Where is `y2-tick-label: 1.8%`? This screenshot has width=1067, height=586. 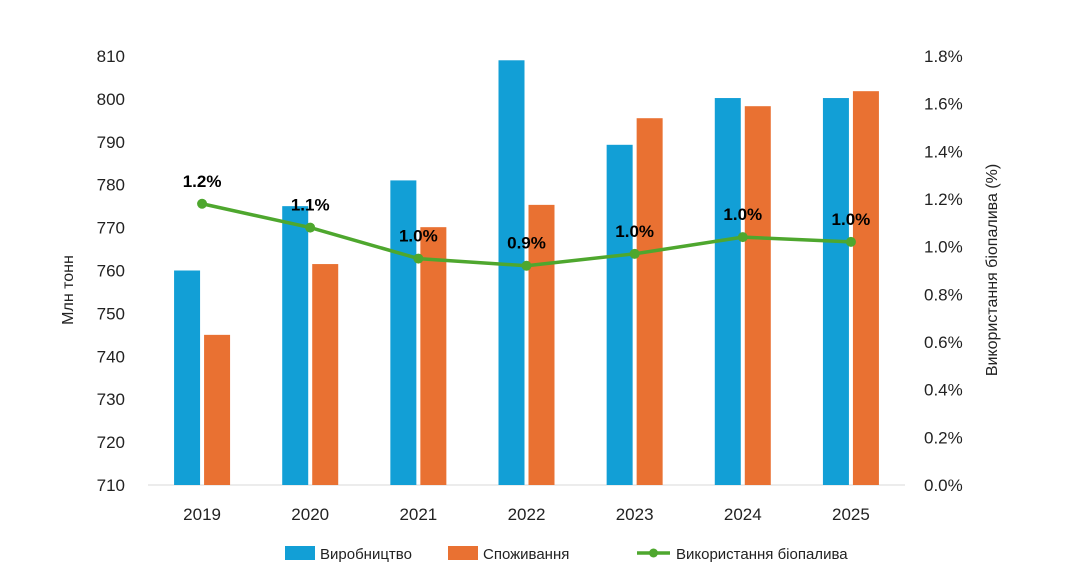
y2-tick-label: 1.8% is located at coordinates (943, 56).